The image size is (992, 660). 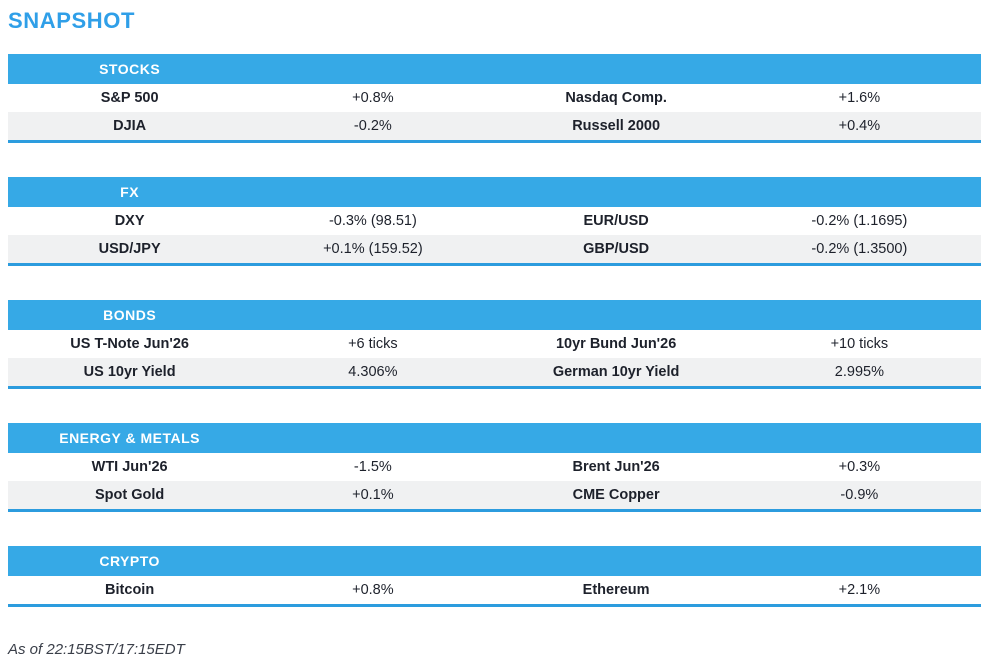 What do you see at coordinates (373, 344) in the screenshot?
I see `instrument-value: +6 ticks` at bounding box center [373, 344].